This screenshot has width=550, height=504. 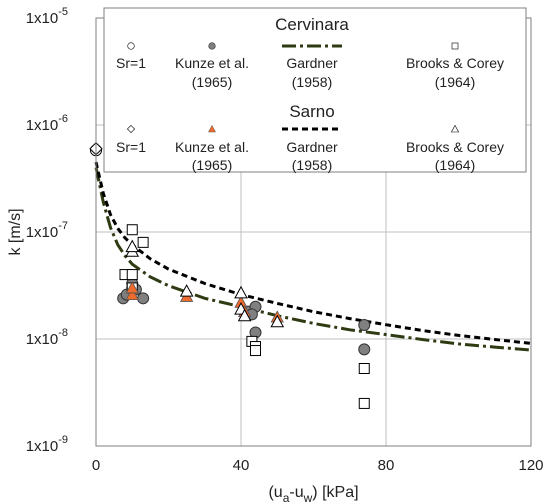 What do you see at coordinates (96, 465) in the screenshot?
I see `x-tick-label: 0` at bounding box center [96, 465].